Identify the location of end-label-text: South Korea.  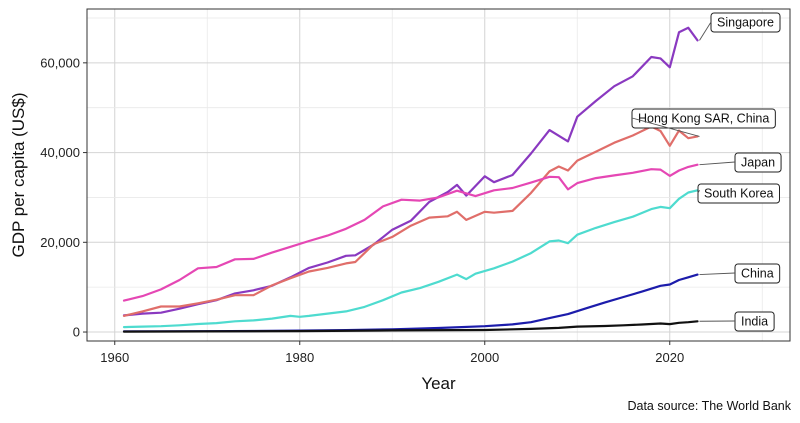
(739, 194).